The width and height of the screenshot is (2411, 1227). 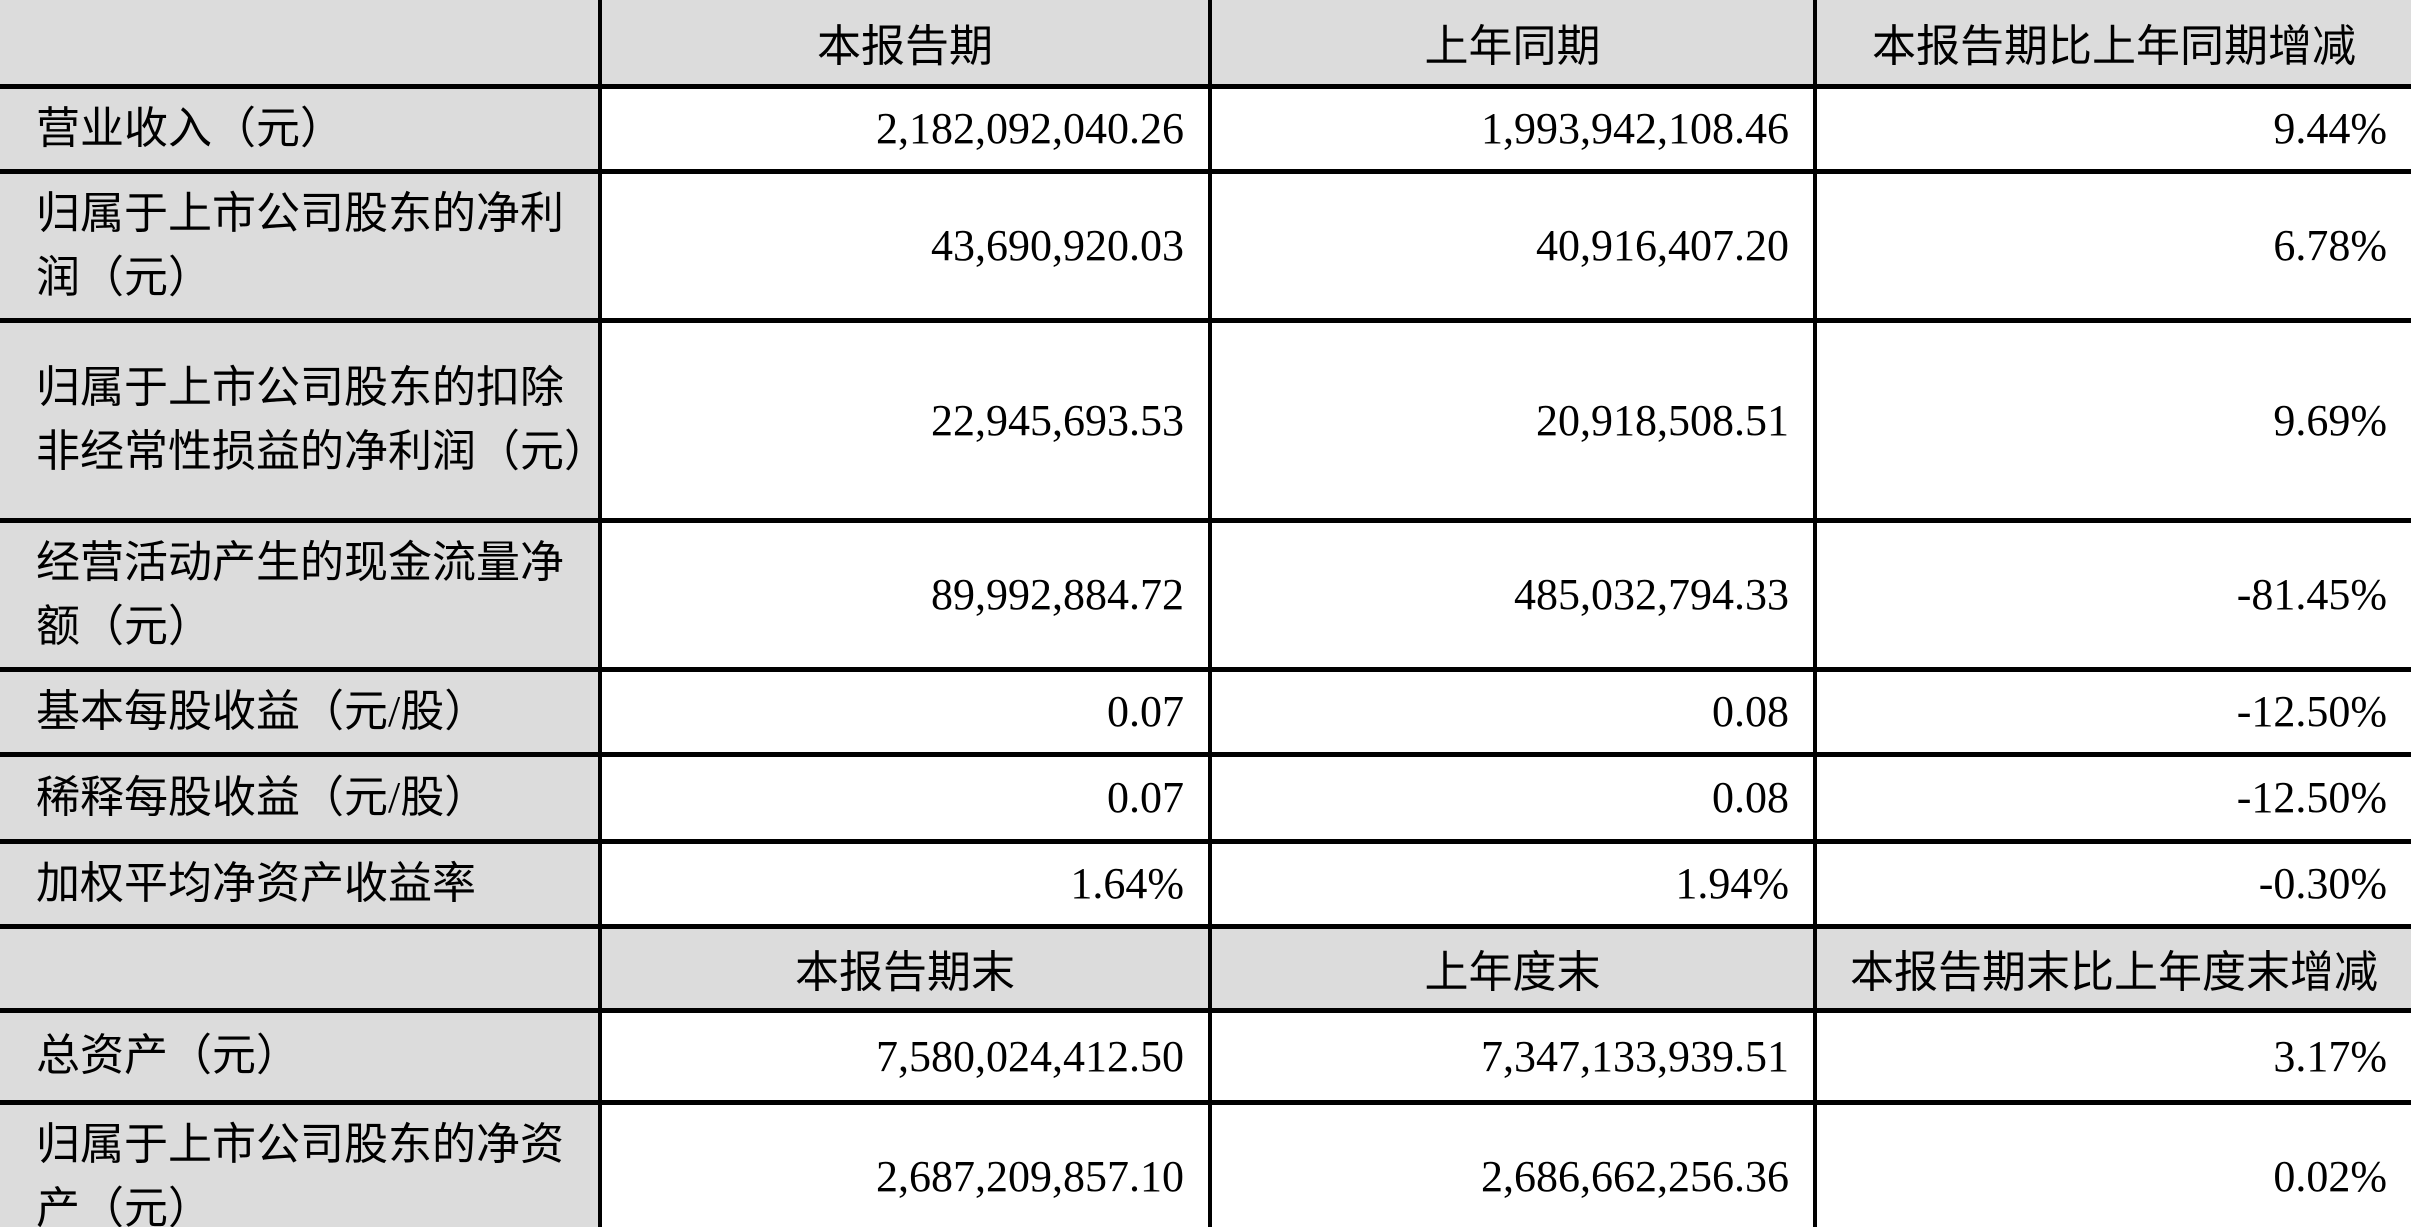 What do you see at coordinates (301, 594) in the screenshot?
I see `metric-label: 经营活动产生的现金流量净额（元）` at bounding box center [301, 594].